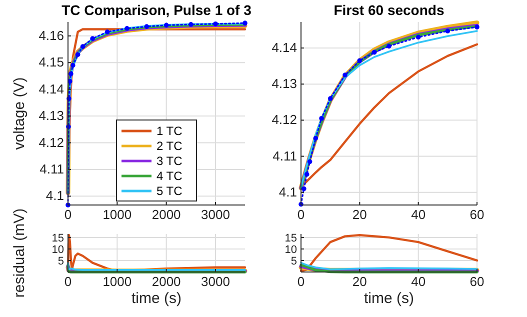 This screenshot has width=527, height=317. I want to click on y-axis-title: residual (mV), so click(19, 253).